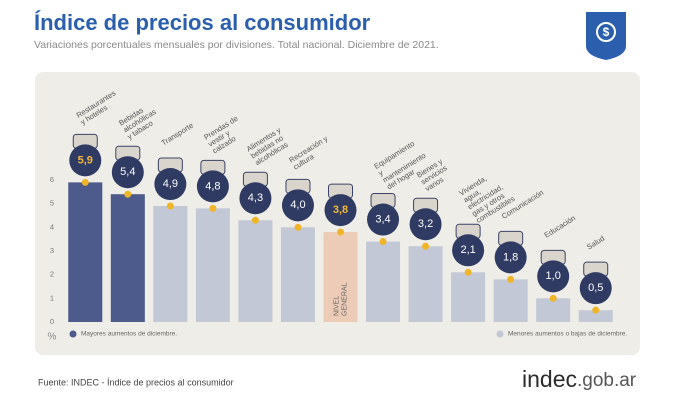 The image size is (680, 419). What do you see at coordinates (52, 337) in the screenshot?
I see `y-axis-label: %` at bounding box center [52, 337].